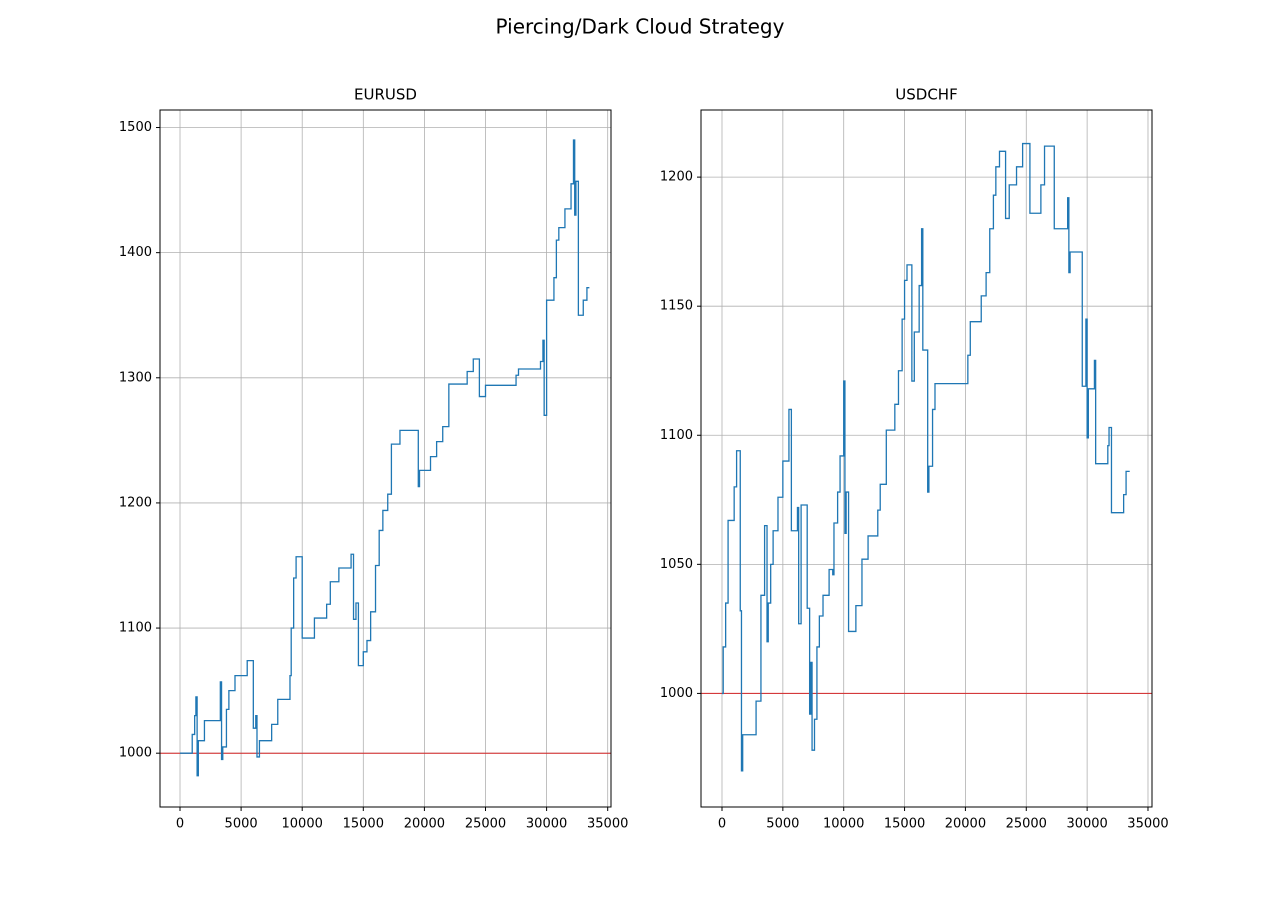  Describe the element at coordinates (676, 564) in the screenshot. I see `y-tick-label: 1050` at that location.